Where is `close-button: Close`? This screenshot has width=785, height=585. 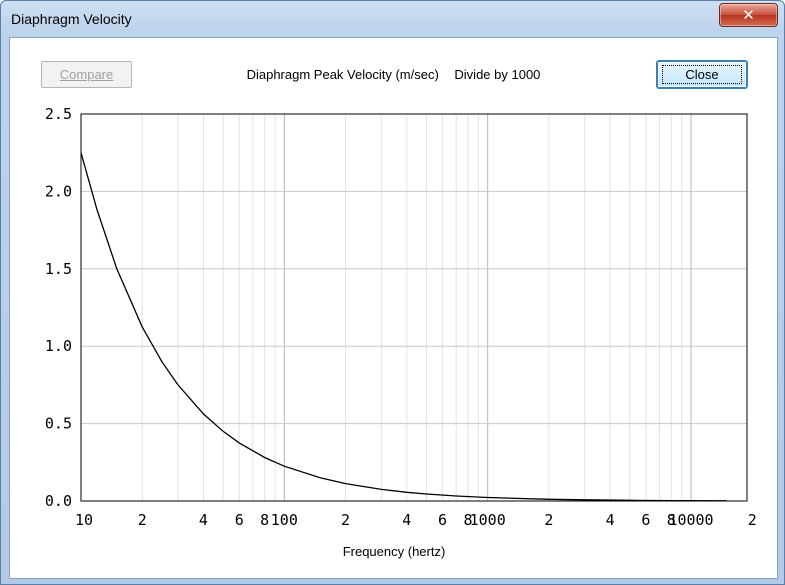 close-button: Close is located at coordinates (702, 74).